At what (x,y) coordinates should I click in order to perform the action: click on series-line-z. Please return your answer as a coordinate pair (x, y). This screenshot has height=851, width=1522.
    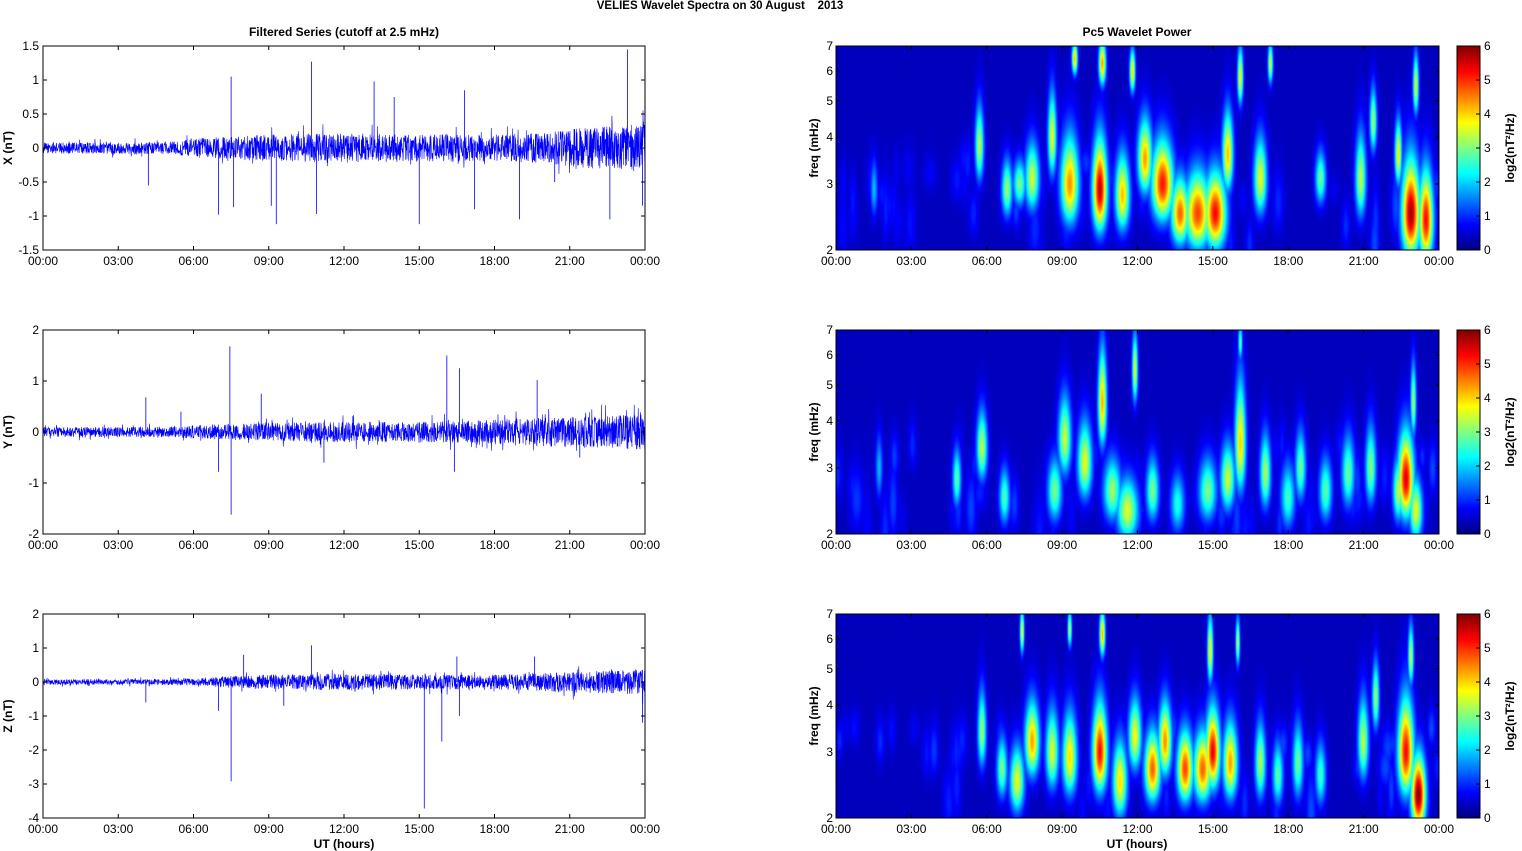
    Looking at the image, I should click on (344, 685).